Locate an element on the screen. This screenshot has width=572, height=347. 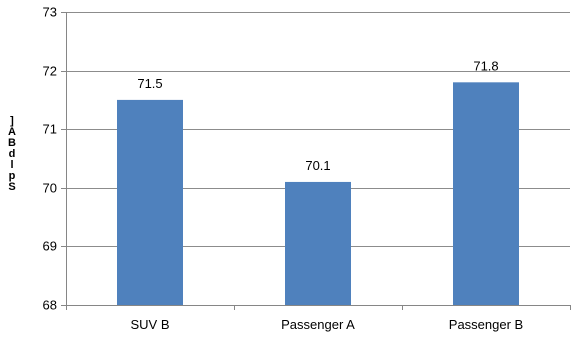
x-tick-labels: SUV B Passenger A Passenger B is located at coordinates (326, 324).